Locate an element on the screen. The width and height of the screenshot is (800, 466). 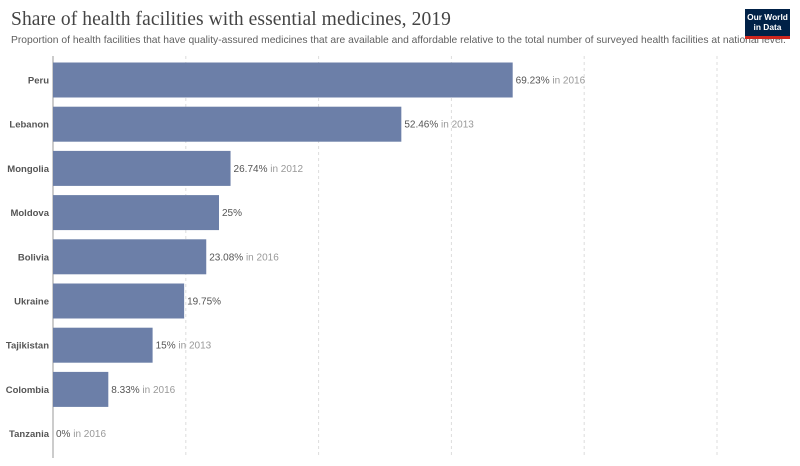
data-label-tanzania: 0% in 2016 is located at coordinates (81, 434).